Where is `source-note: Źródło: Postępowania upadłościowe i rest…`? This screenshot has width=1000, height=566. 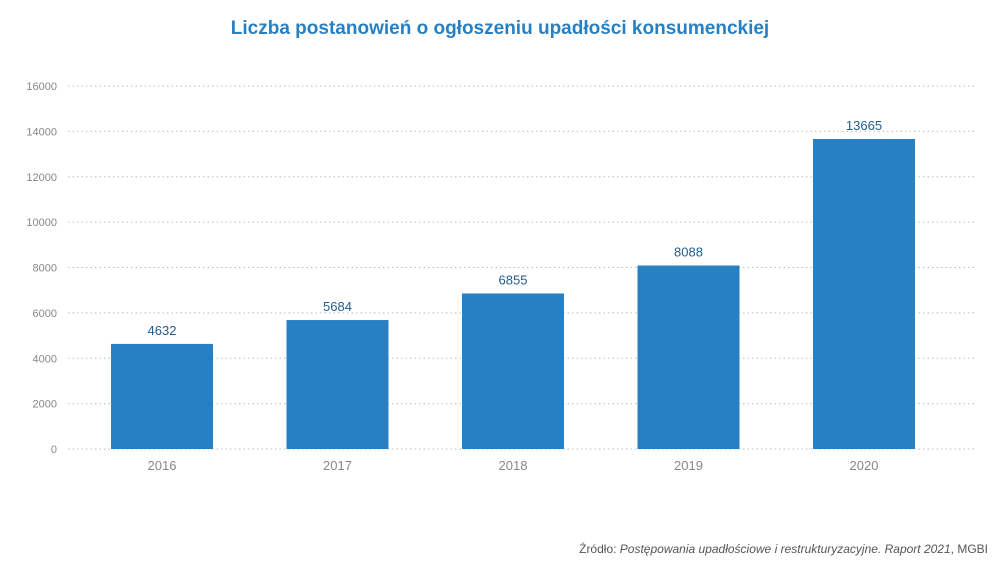
source-note: Źródło: Postępowania upadłościowe i rest… is located at coordinates (783, 549).